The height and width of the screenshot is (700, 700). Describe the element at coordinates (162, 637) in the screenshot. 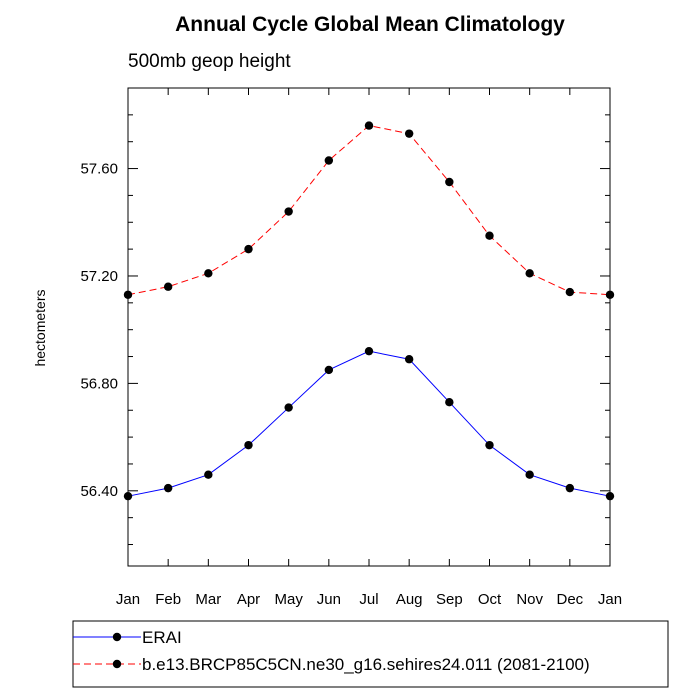

I see `legend-label-erai: ERAI` at that location.